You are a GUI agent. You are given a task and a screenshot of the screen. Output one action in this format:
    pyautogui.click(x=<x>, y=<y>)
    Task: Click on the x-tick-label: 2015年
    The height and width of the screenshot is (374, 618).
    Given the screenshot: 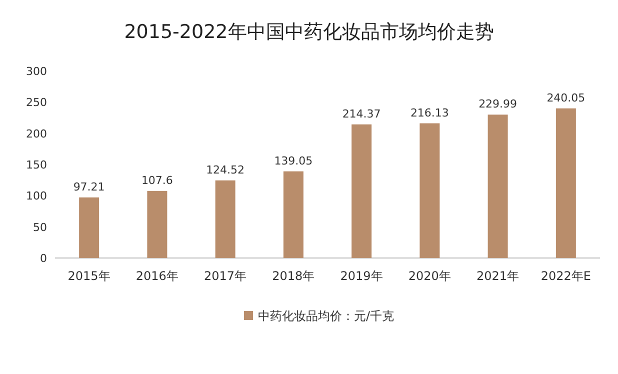 What is the action you would take?
    pyautogui.click(x=89, y=276)
    